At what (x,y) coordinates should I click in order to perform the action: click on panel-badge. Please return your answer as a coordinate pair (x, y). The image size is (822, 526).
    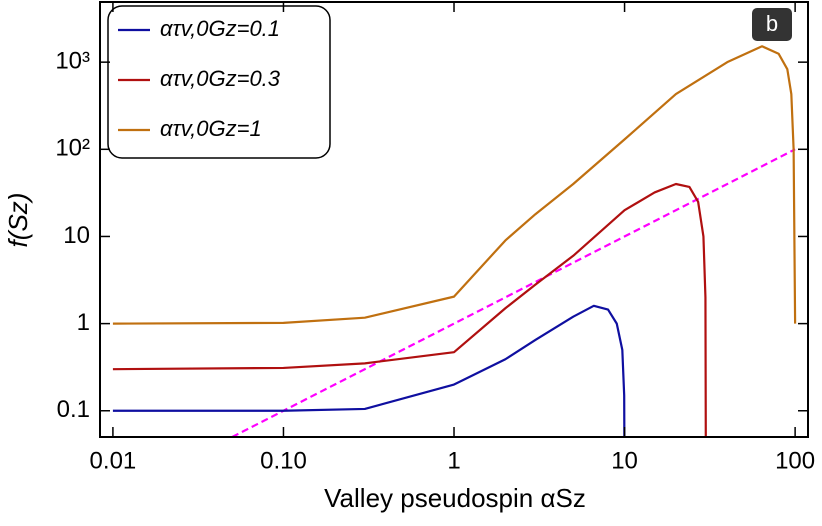
    Looking at the image, I should click on (772, 24).